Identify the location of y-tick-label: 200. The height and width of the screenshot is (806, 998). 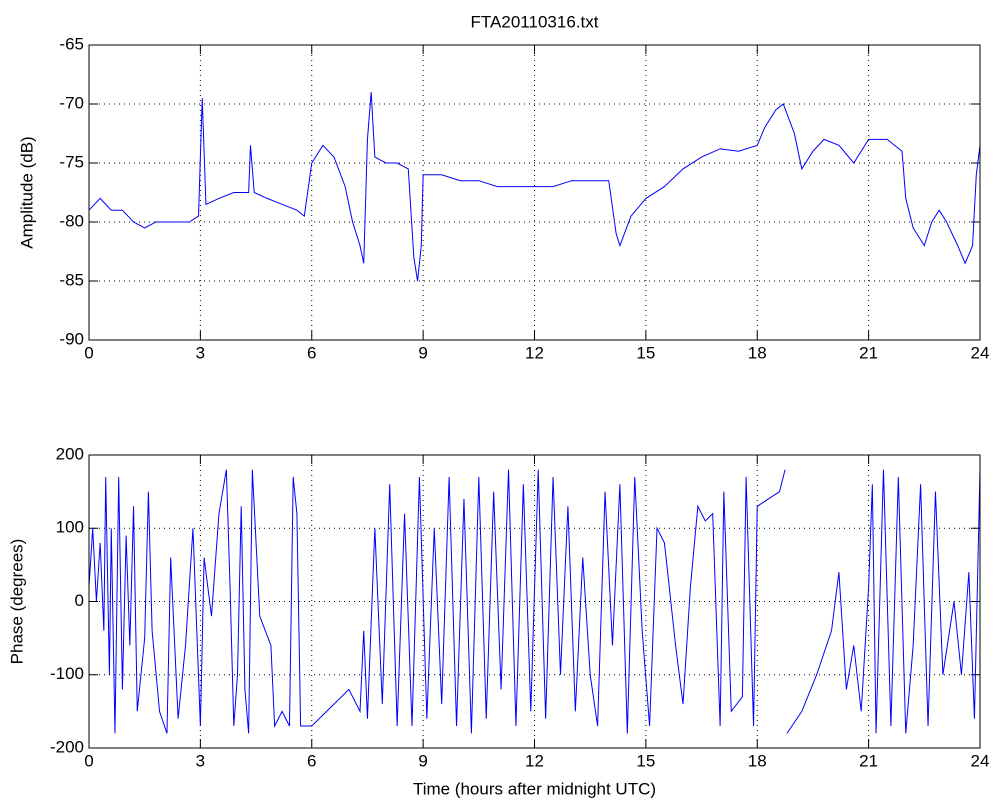
(70, 453).